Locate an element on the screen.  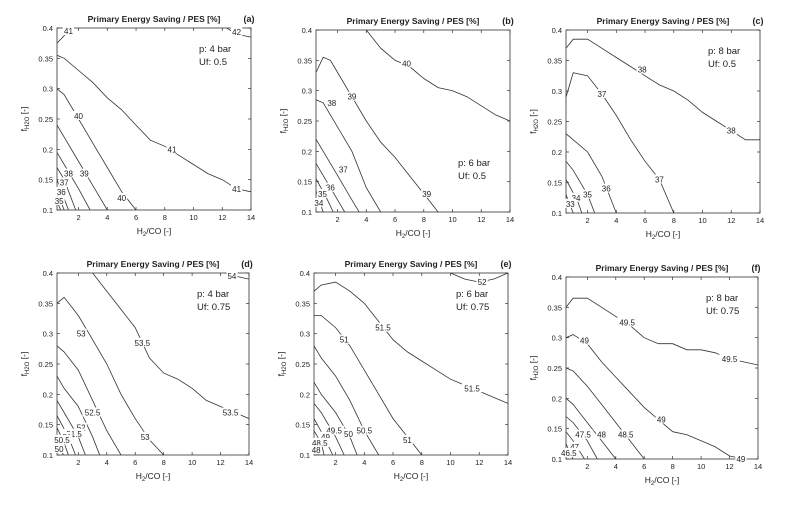
contour-label: 33 is located at coordinates (570, 204).